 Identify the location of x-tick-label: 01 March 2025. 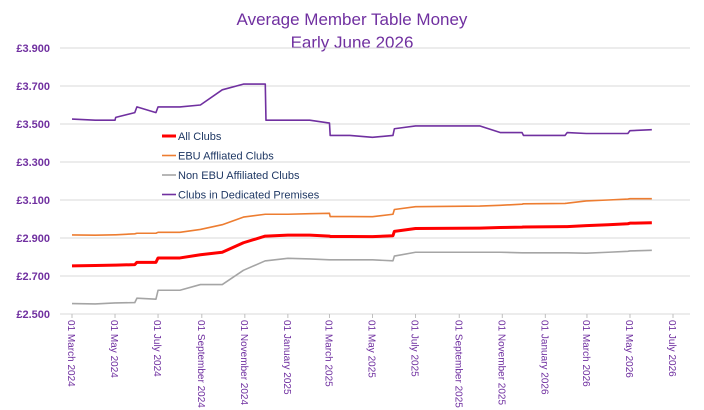
(327, 353).